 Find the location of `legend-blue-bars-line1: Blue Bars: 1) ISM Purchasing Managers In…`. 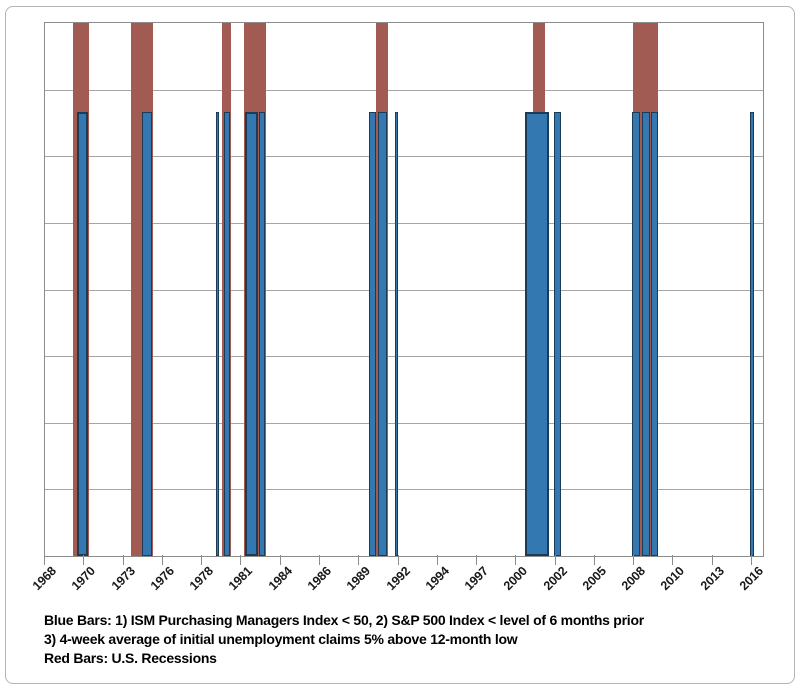

legend-blue-bars-line1: Blue Bars: 1) ISM Purchasing Managers In… is located at coordinates (344, 620).